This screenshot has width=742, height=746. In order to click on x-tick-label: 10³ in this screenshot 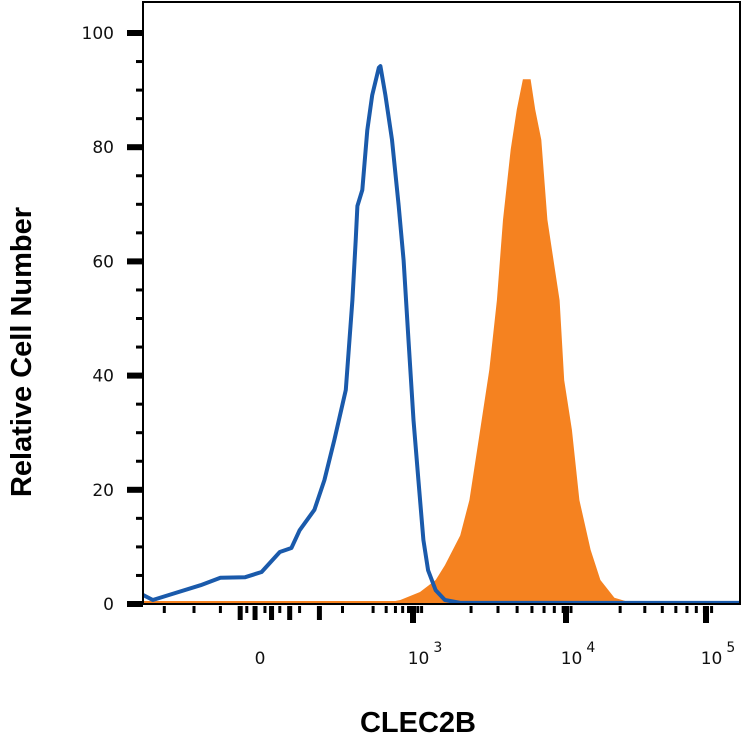, I will do `click(425, 654)`.